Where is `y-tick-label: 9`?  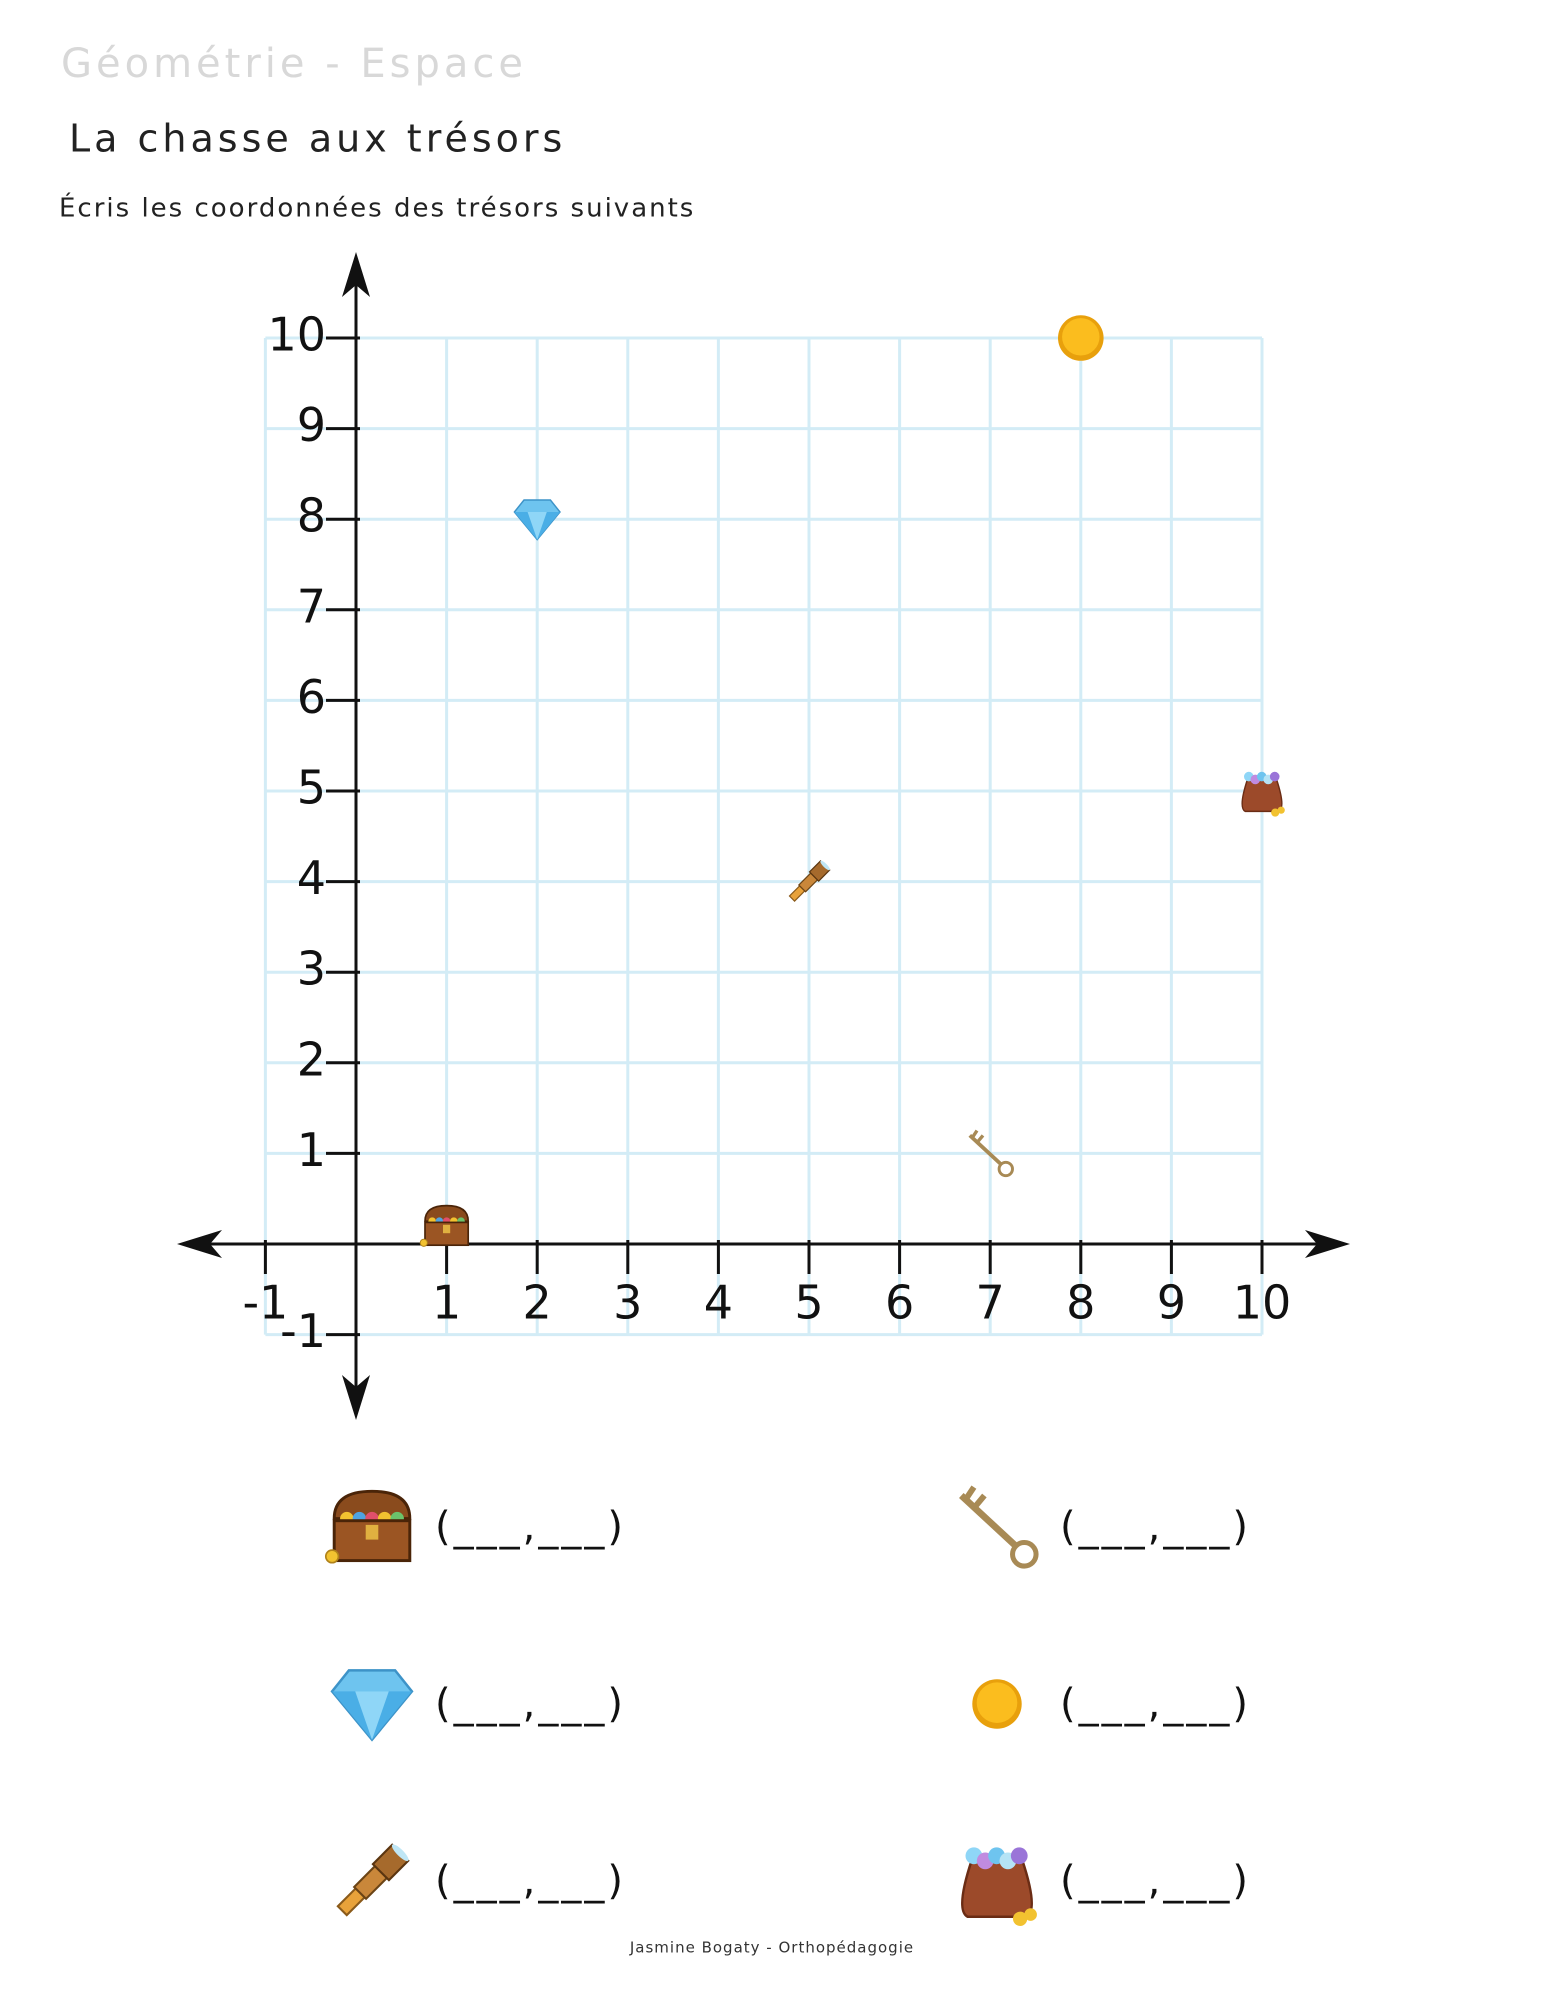
y-tick-label: 9 is located at coordinates (311, 425).